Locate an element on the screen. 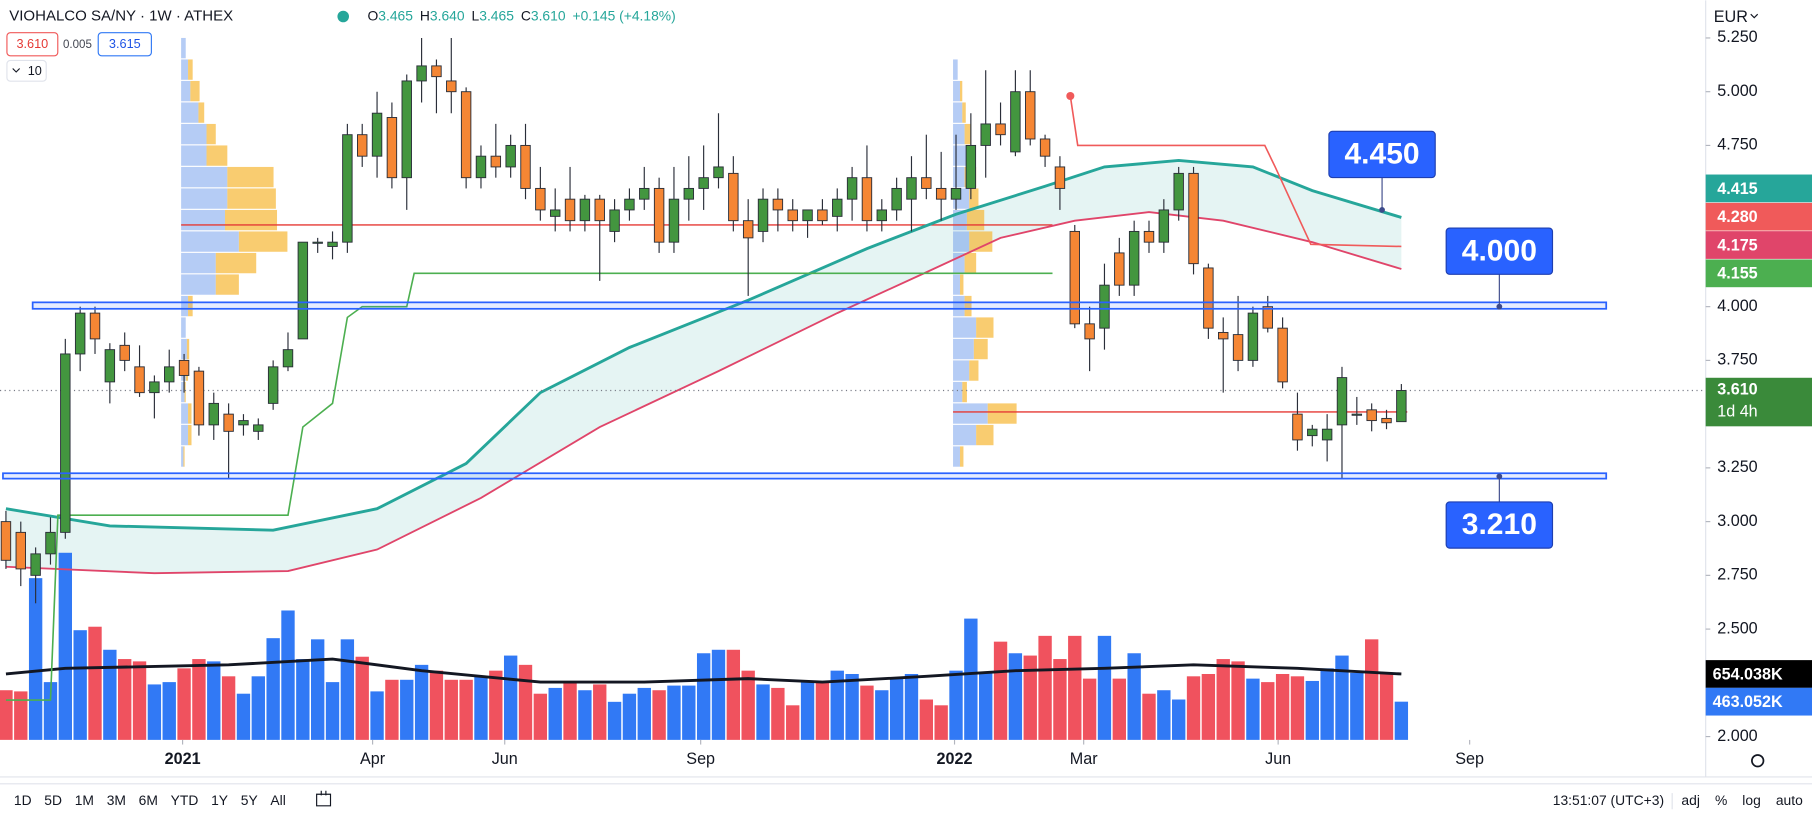 This screenshot has height=820, width=1812. range-button: YTD is located at coordinates (185, 800).